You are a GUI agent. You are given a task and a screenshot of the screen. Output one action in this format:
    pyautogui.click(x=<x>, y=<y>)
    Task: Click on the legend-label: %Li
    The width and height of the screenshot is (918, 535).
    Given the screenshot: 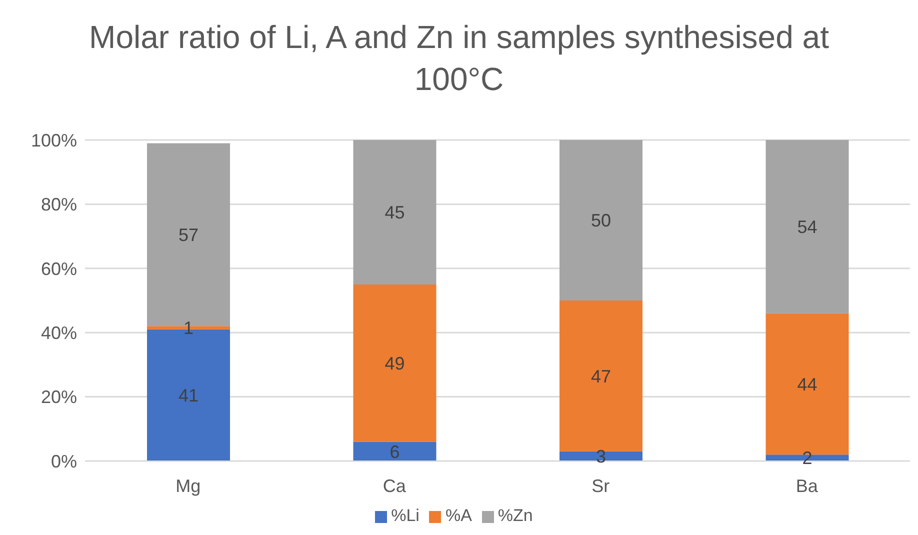 What is the action you would take?
    pyautogui.click(x=405, y=515)
    